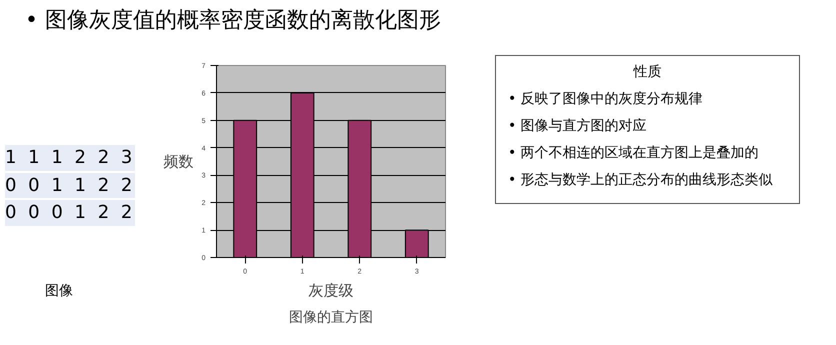  What do you see at coordinates (232, 21) in the screenshot?
I see `chart-title: • 图像灰度值的概率密度函数的离散化图形` at bounding box center [232, 21].